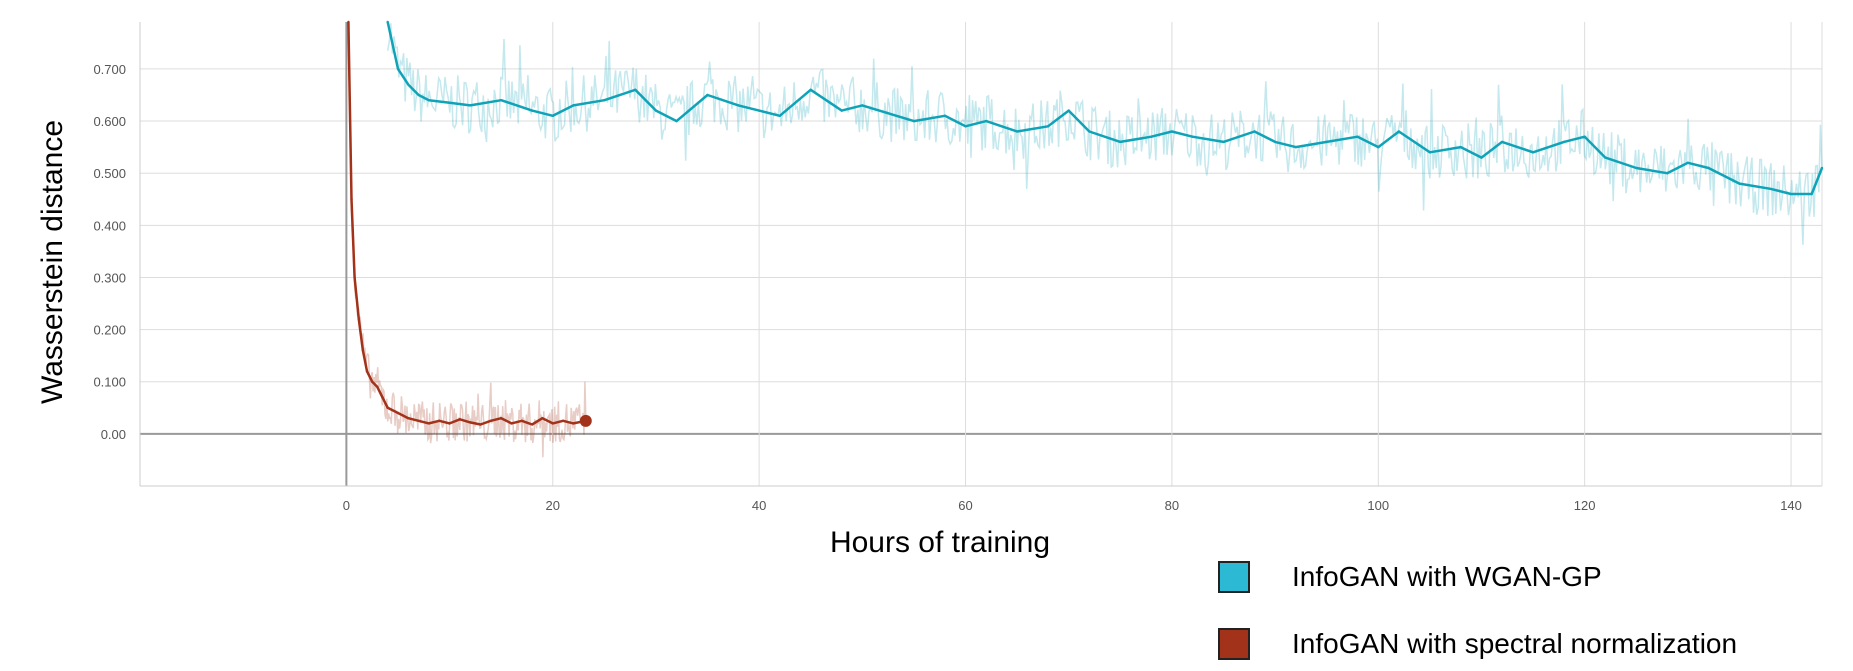  I want to click on legend-item-wgan-gp: InfoGAN with WGAN-GP, so click(1410, 577).